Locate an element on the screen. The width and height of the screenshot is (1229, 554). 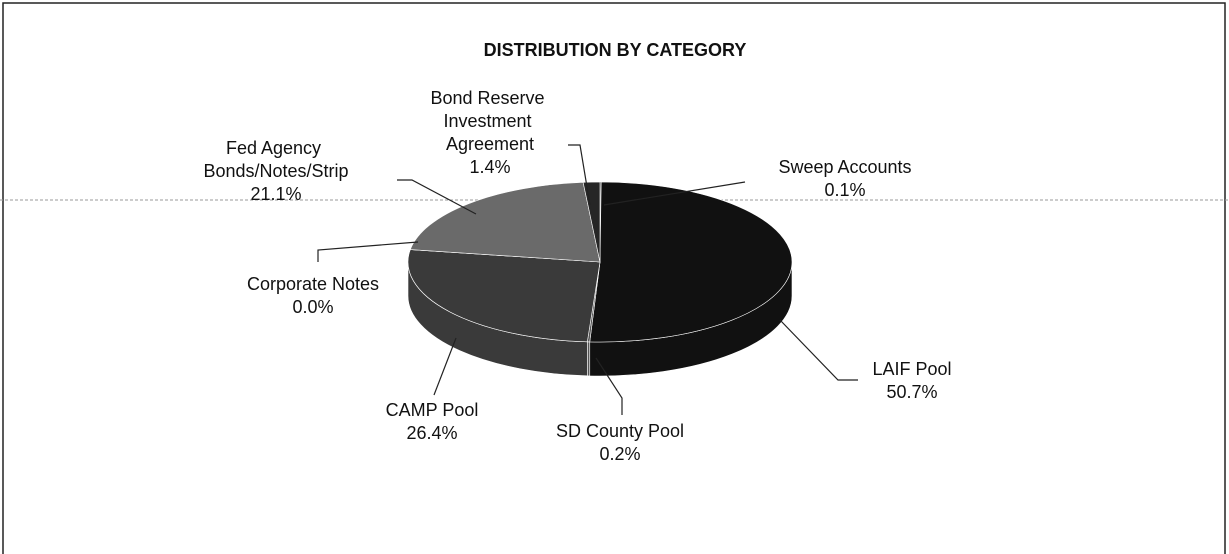
category-label: LAIF Pool is located at coordinates (911, 369).